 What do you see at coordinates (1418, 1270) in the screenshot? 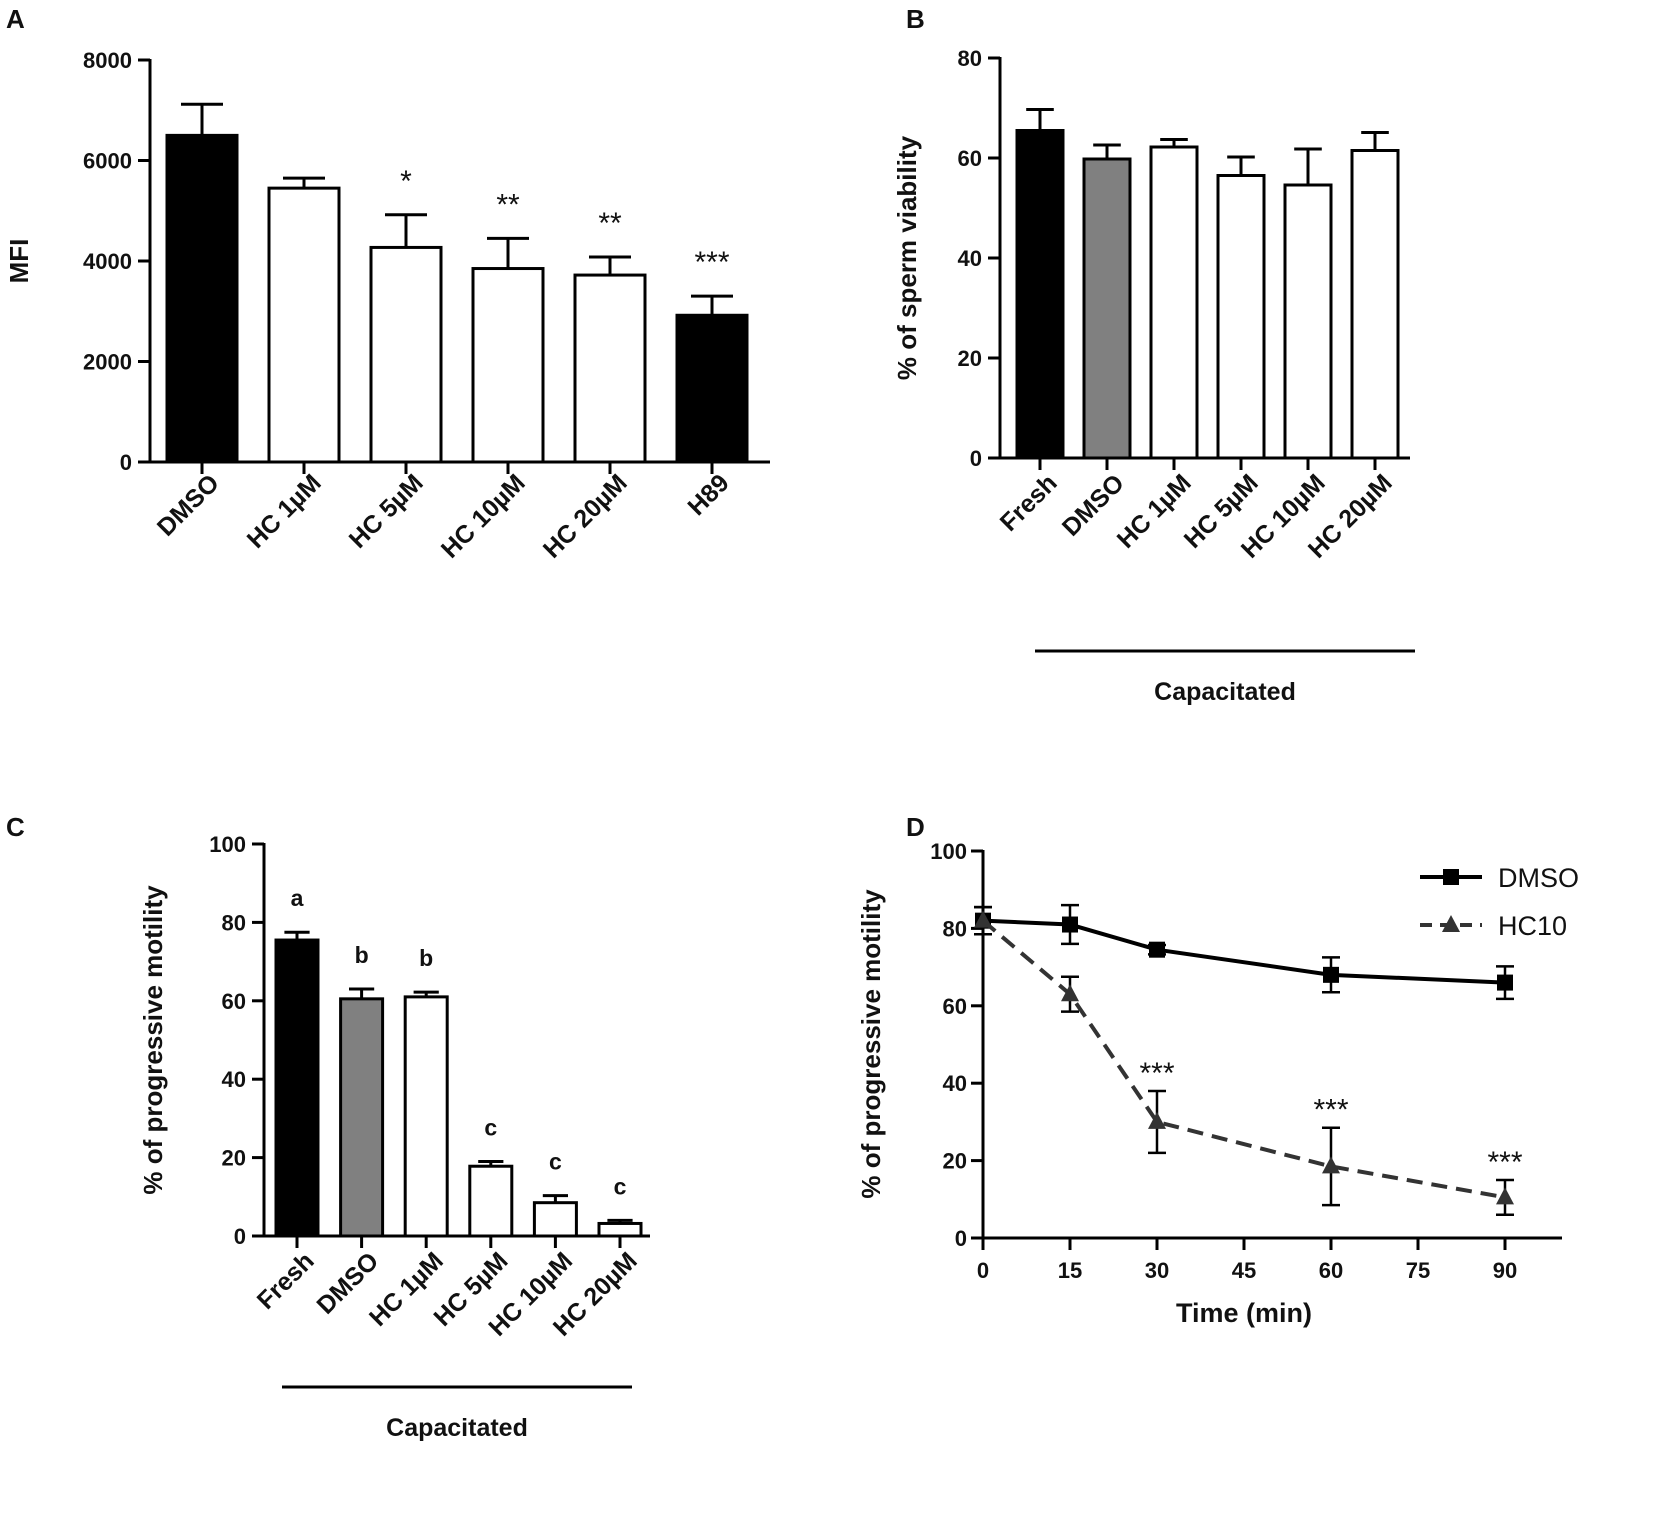
I see `x-tick-label: 75` at bounding box center [1418, 1270].